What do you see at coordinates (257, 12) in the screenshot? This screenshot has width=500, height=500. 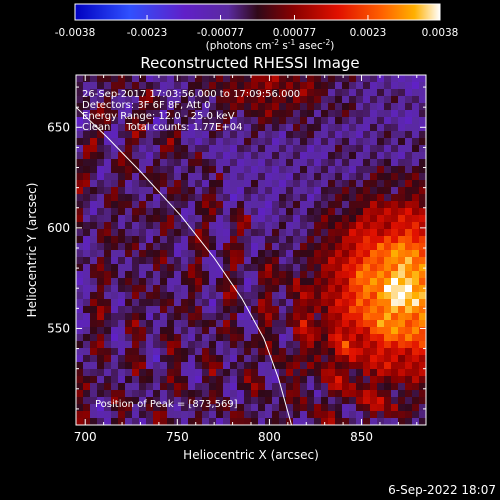 I see `colorbar-gradient` at bounding box center [257, 12].